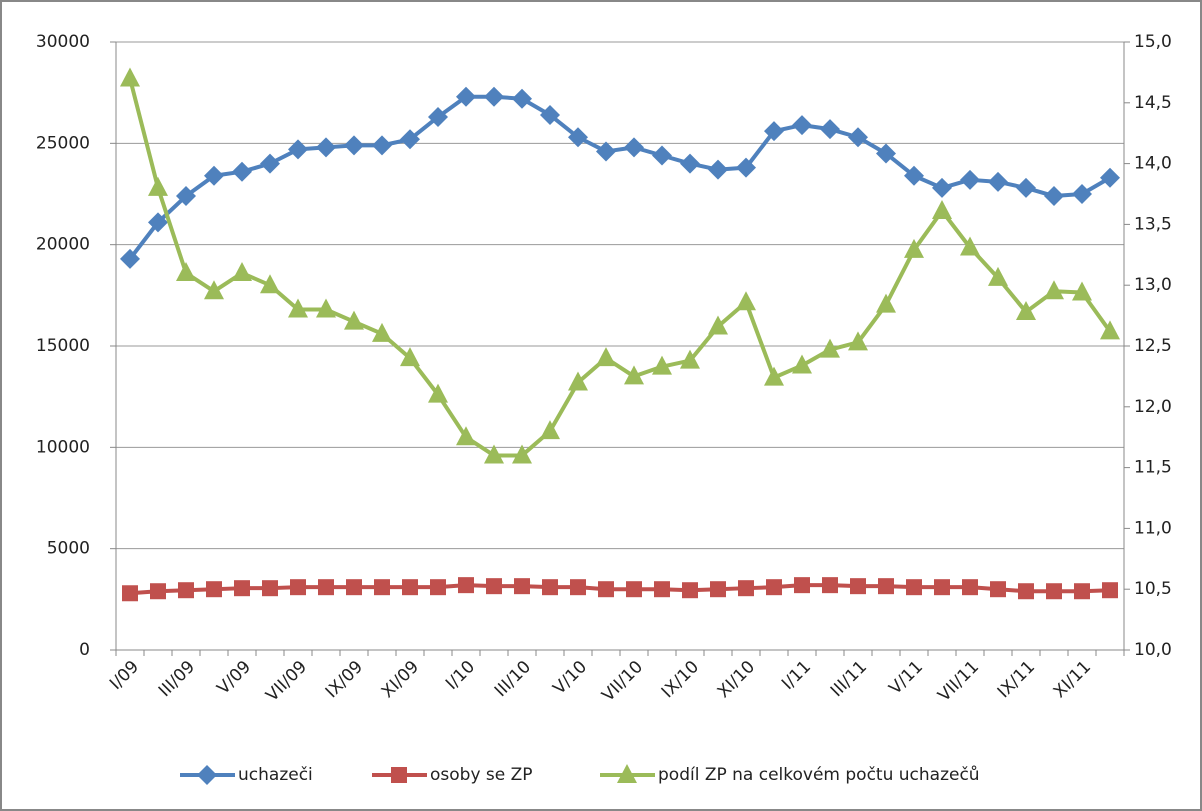  I want to click on y-tick-label: 25000, so click(63, 143).